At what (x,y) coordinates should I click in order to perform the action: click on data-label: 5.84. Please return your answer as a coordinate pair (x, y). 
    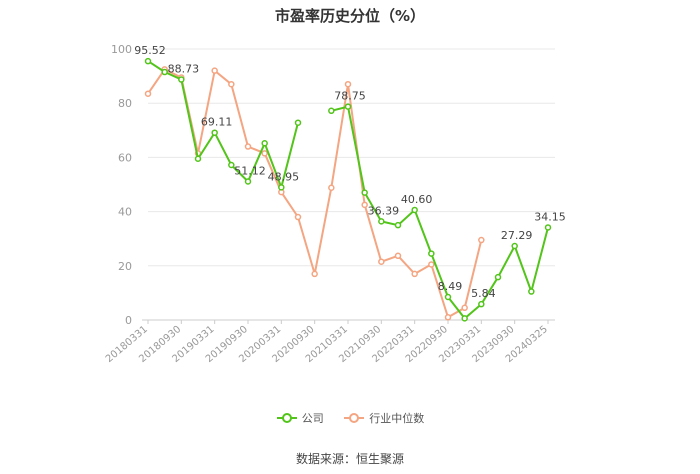
    Looking at the image, I should click on (483, 293).